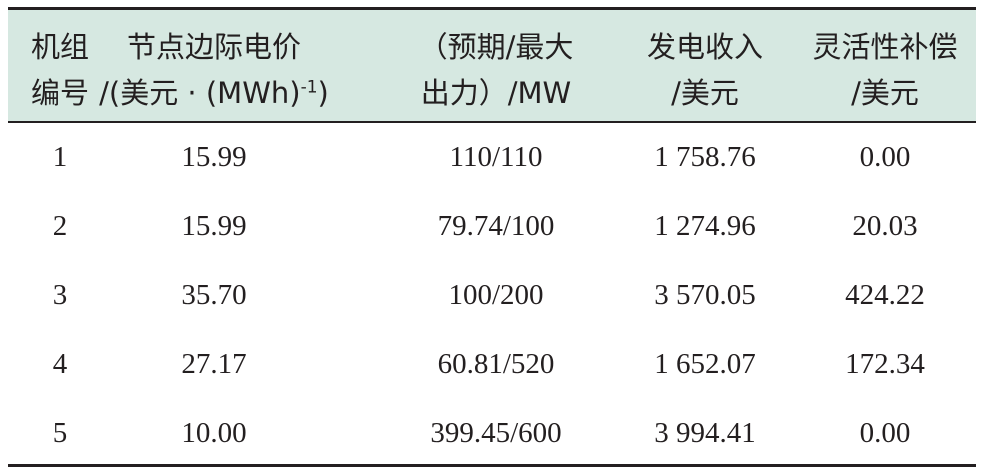  I want to click on header-line: （预期/最大, so click(496, 45).